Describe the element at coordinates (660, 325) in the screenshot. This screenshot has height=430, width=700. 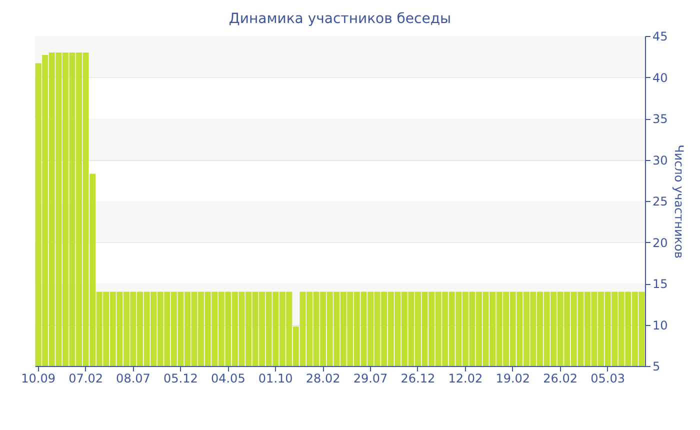
I see `y-tick-label: 10` at that location.